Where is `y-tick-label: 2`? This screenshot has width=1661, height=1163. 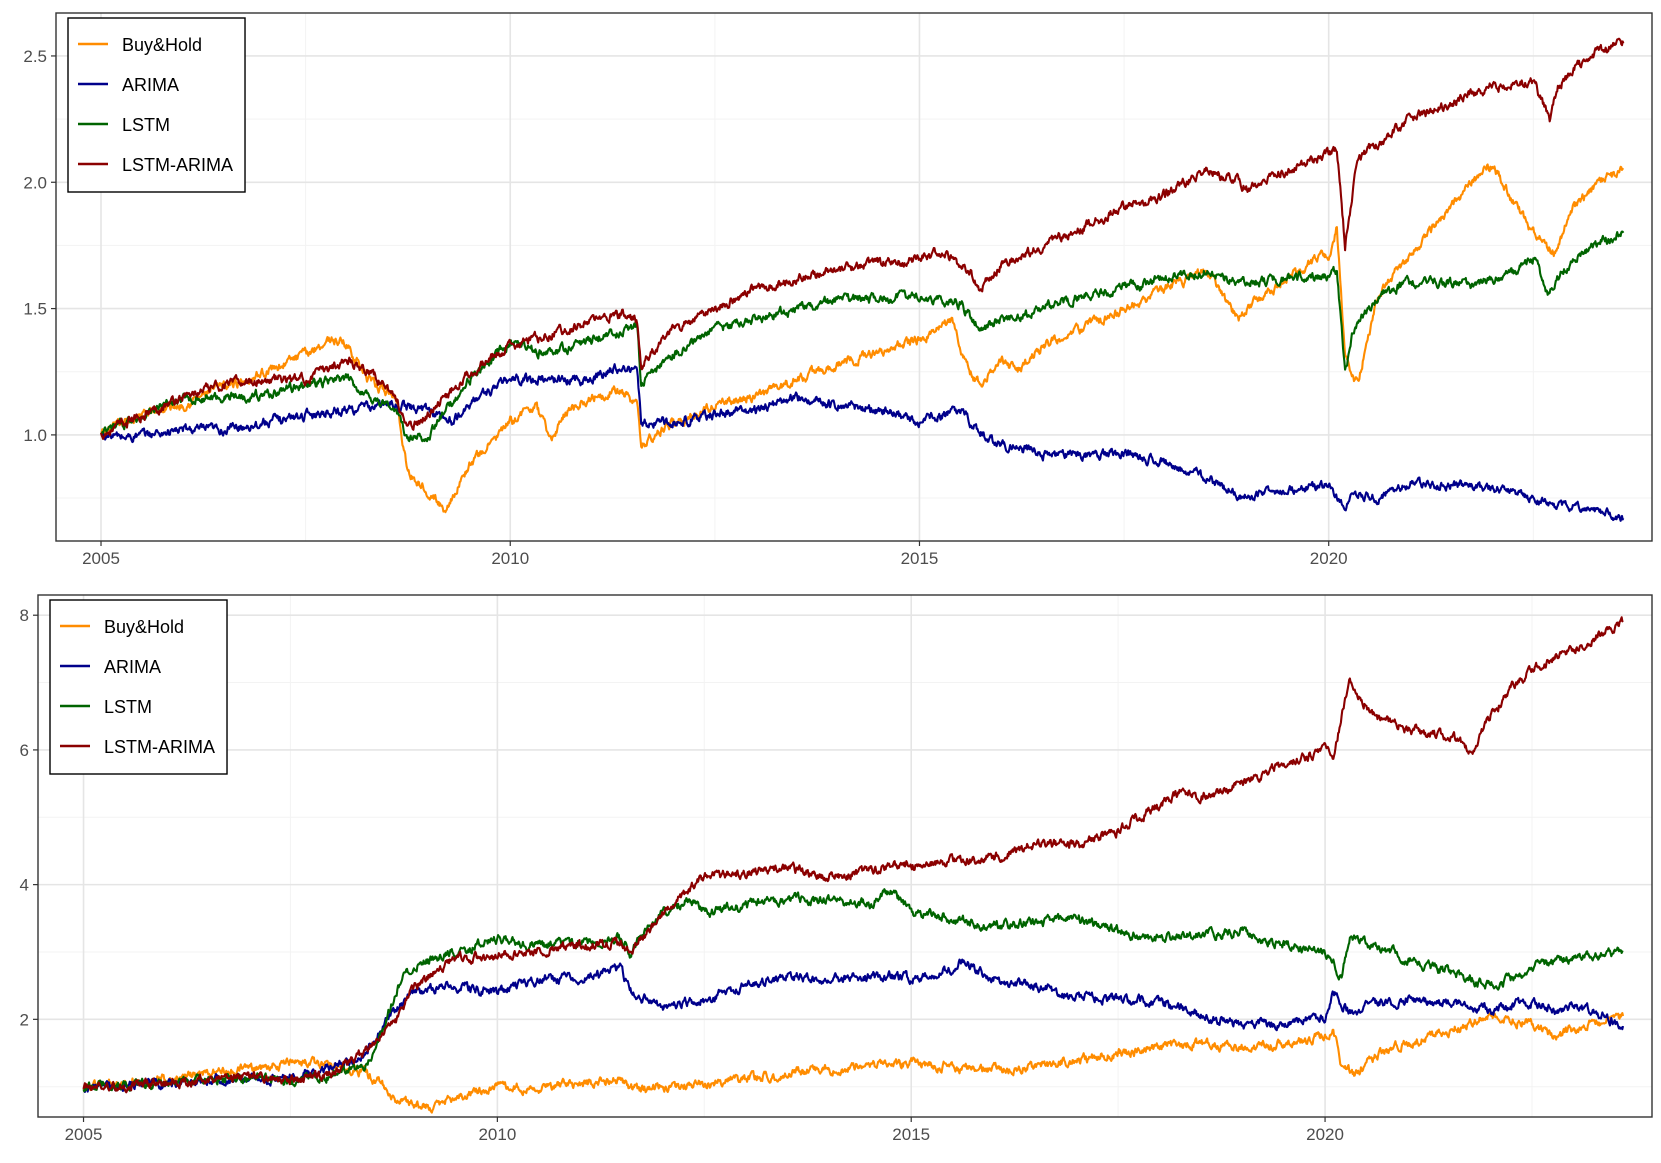
y-tick-label: 2 is located at coordinates (24, 1019).